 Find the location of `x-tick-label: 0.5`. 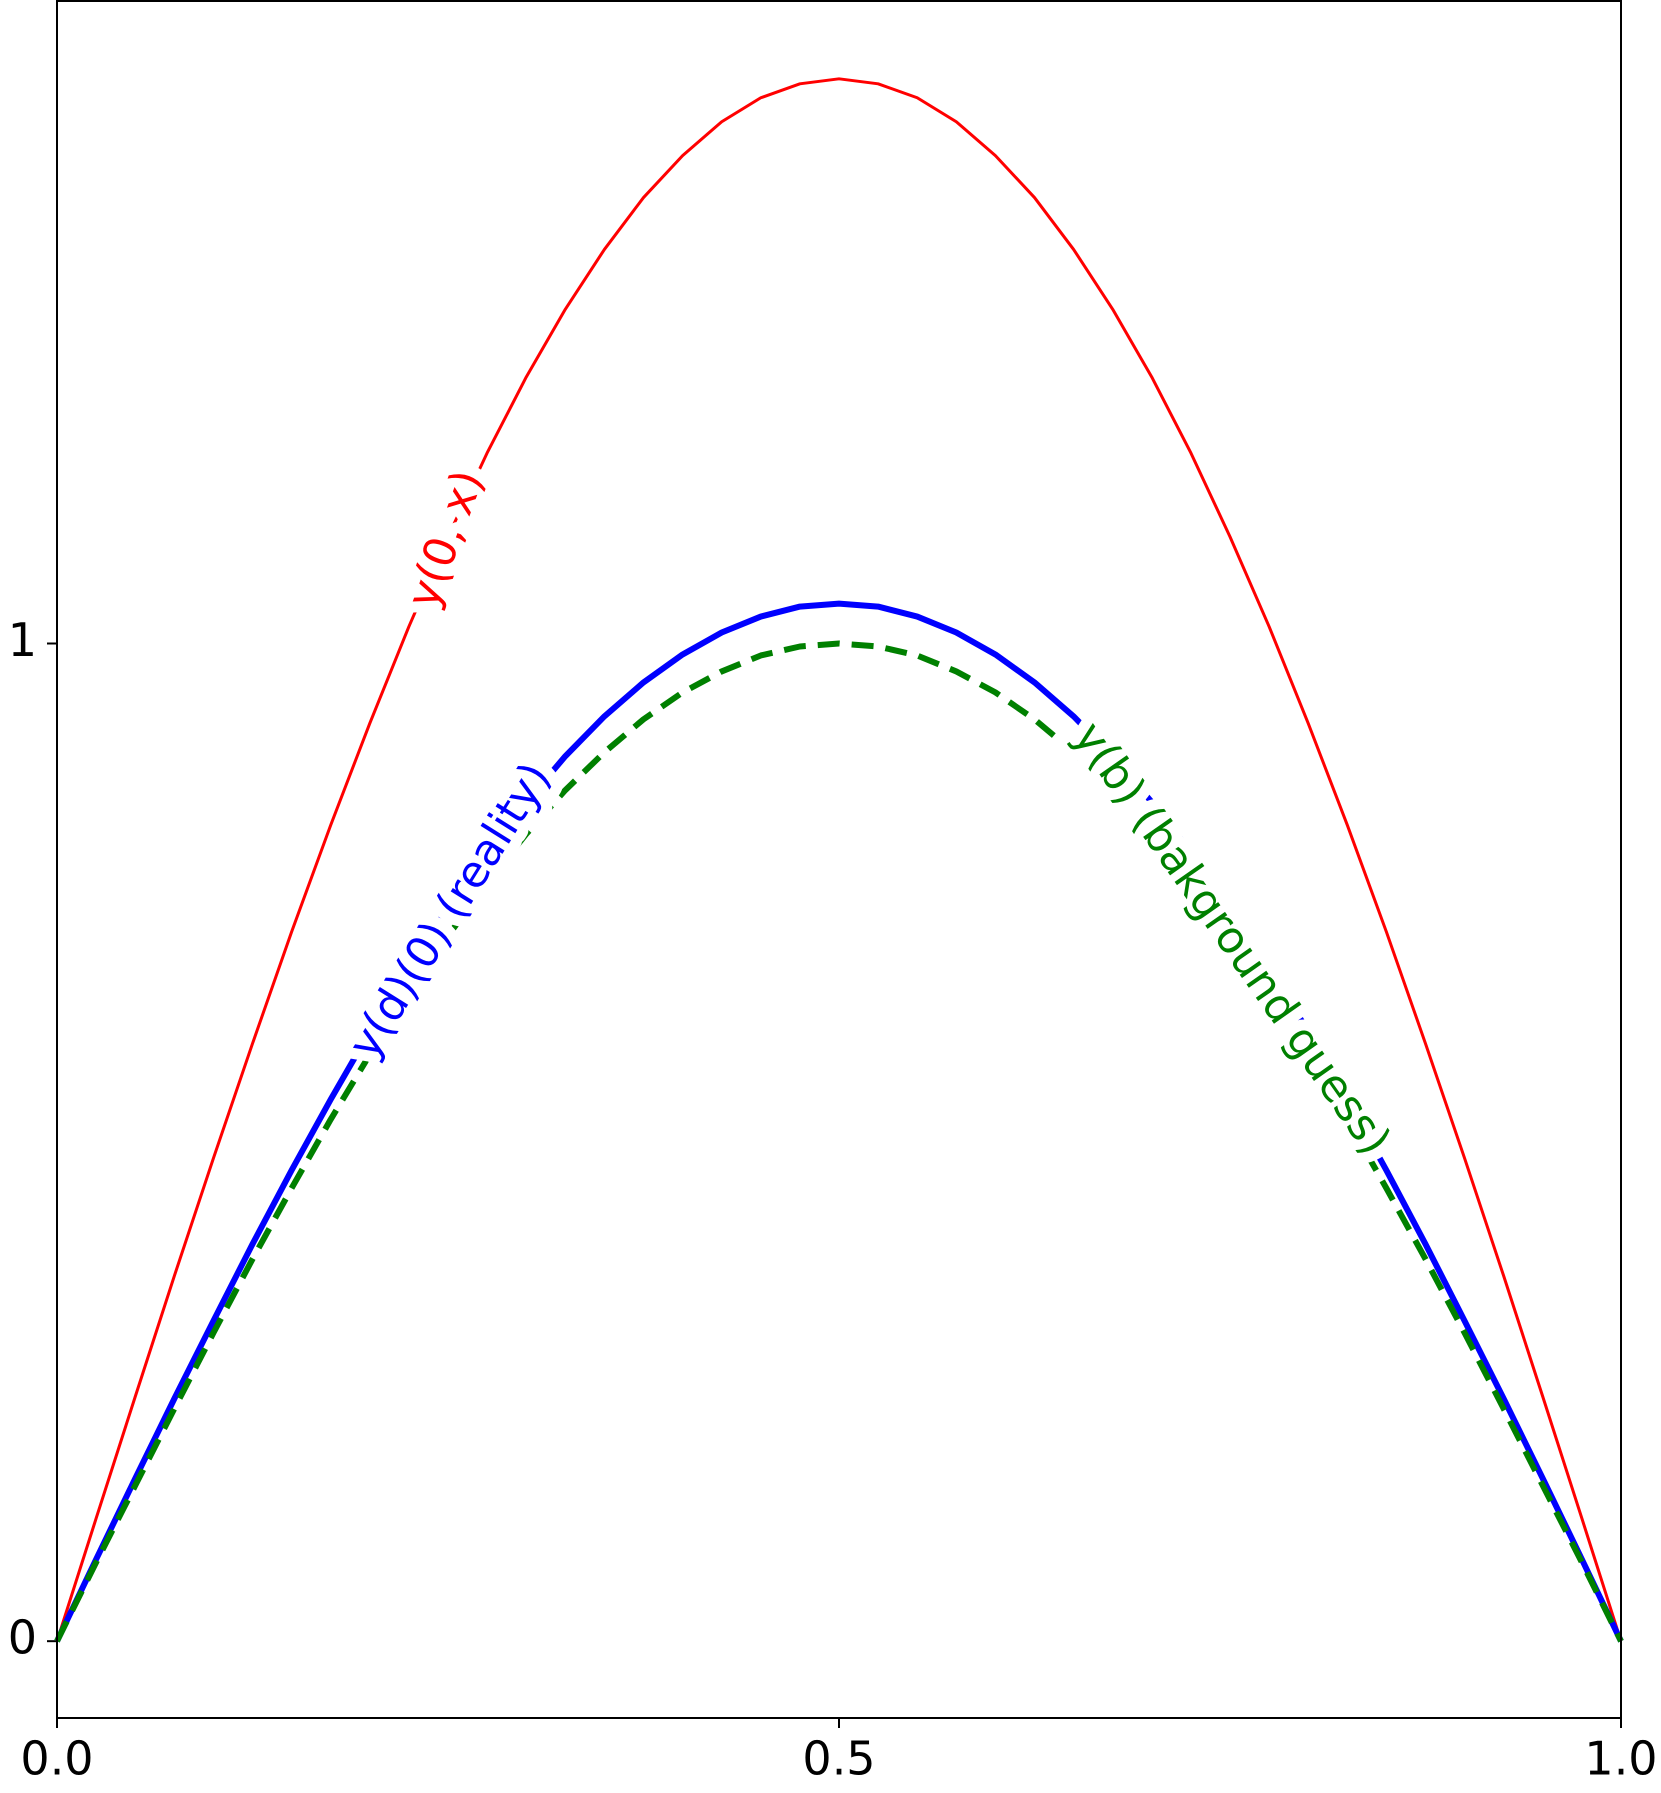

x-tick-label: 0.5 is located at coordinates (838, 1759).